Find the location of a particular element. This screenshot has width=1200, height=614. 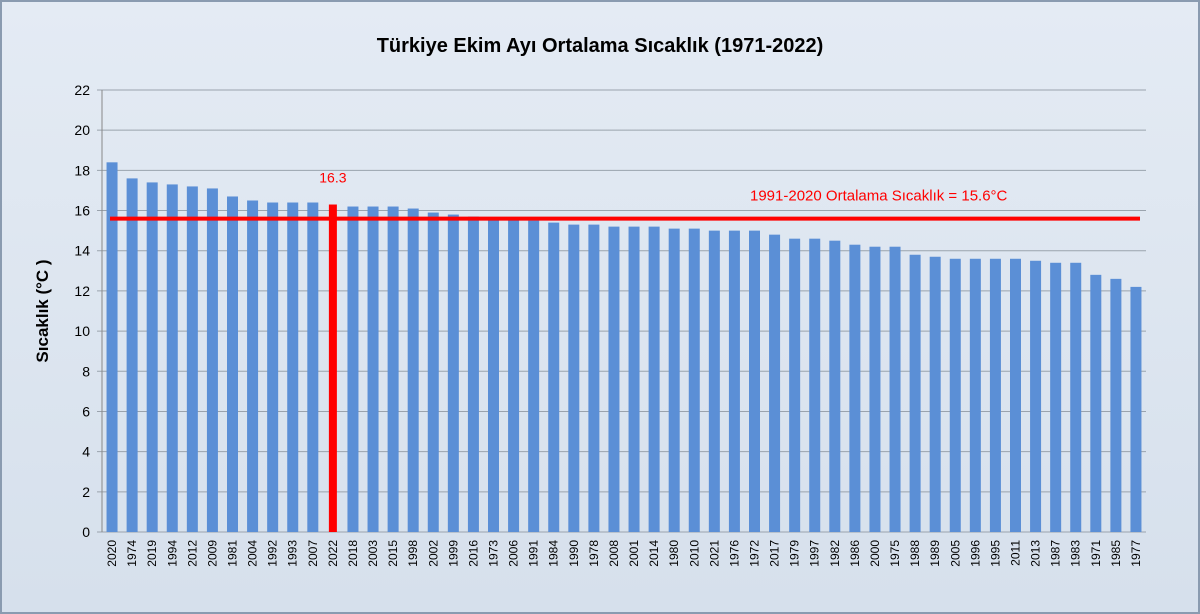

x-tick-label: 2013 is located at coordinates (1036, 553).